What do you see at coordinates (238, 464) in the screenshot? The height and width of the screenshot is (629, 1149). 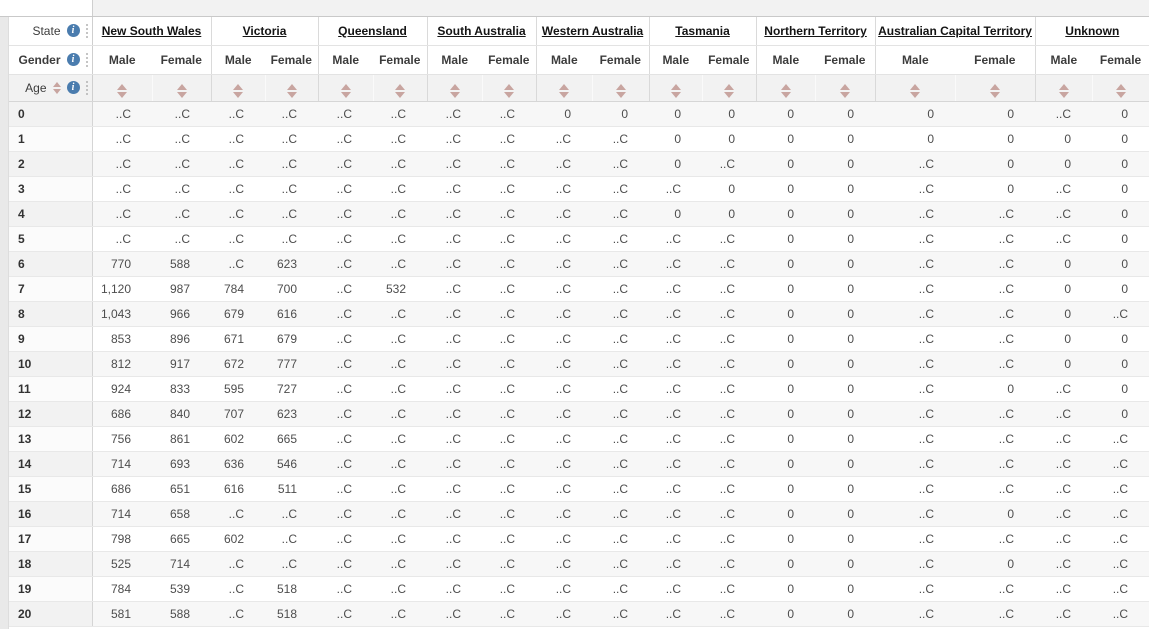 I see `value-cell: 636` at bounding box center [238, 464].